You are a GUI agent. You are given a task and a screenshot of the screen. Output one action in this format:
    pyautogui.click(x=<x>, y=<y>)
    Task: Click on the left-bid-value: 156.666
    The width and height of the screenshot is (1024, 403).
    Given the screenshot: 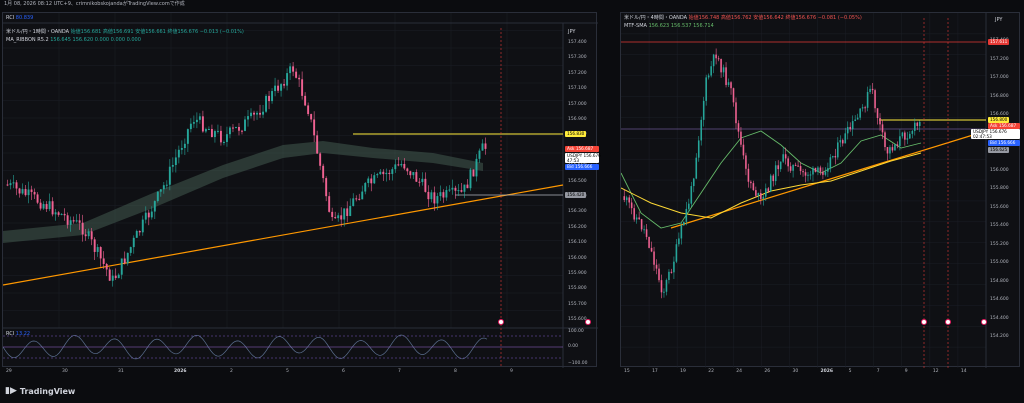 What is the action you would take?
    pyautogui.click(x=584, y=166)
    